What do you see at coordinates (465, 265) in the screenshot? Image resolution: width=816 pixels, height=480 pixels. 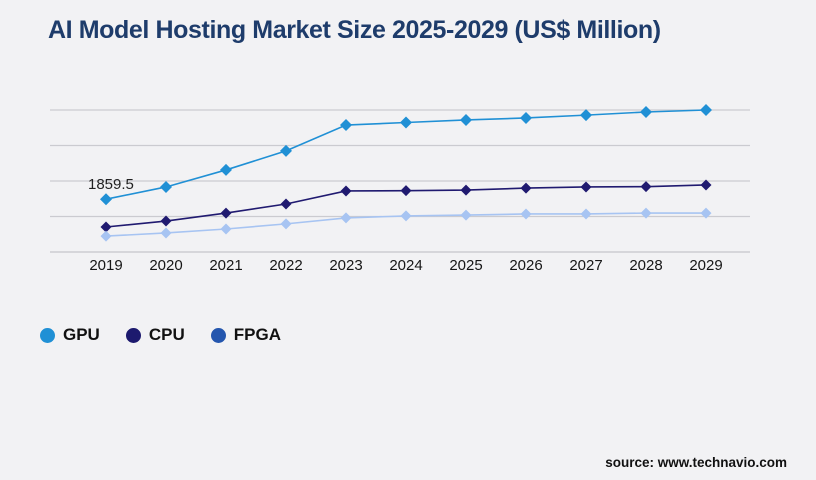 I see `x-axis-label-2025: 2025` at bounding box center [465, 265].